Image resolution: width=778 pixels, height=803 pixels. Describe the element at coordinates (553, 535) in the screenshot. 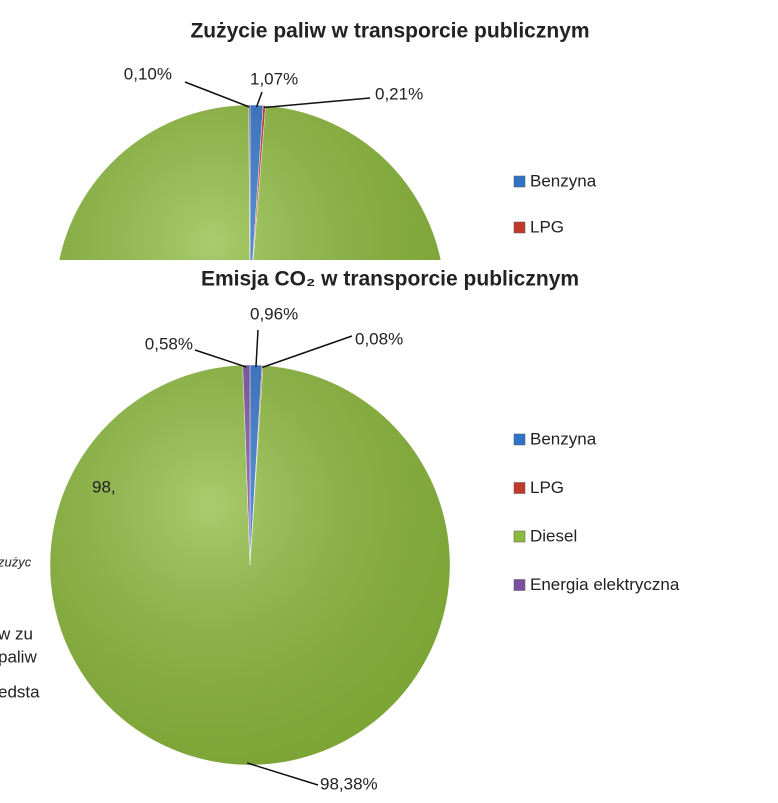

I see `legend-label: Diesel` at that location.